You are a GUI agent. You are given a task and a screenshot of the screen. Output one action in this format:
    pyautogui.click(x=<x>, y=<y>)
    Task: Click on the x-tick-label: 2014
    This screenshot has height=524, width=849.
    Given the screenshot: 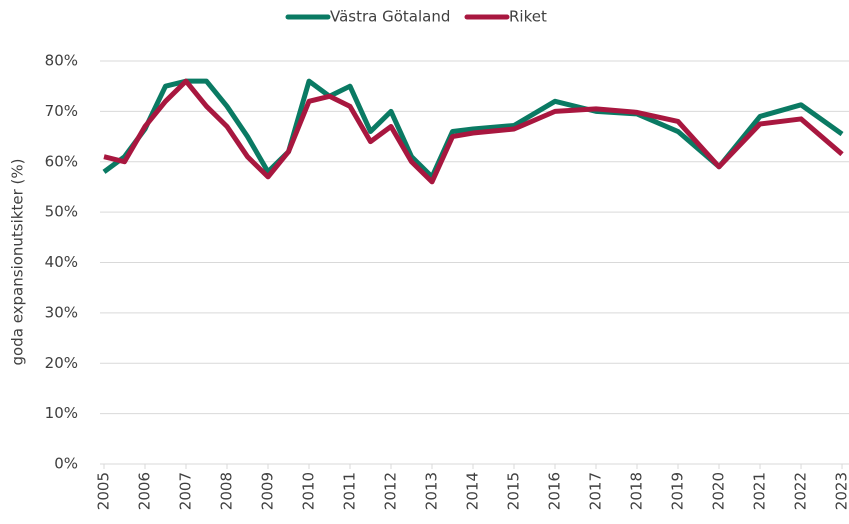 What is the action you would take?
    pyautogui.click(x=473, y=491)
    